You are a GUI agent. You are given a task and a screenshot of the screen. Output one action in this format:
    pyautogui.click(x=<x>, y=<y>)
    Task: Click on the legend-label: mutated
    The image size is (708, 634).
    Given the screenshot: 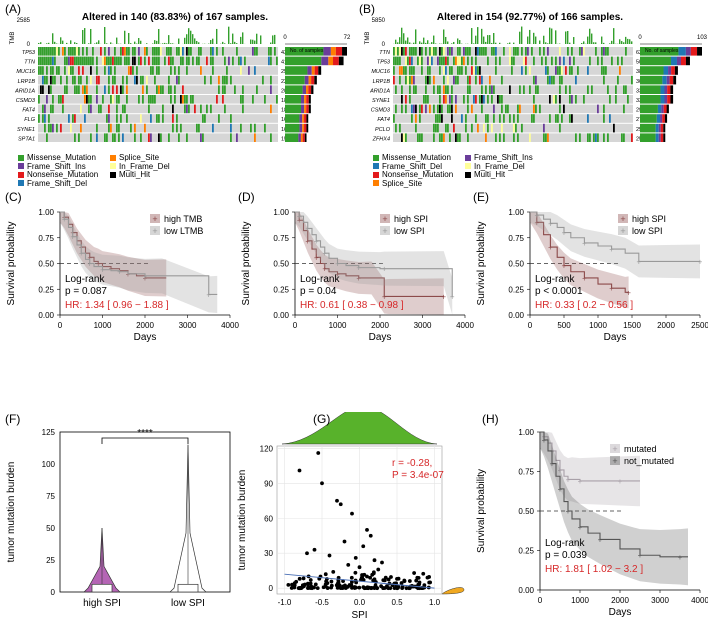 What is the action you would take?
    pyautogui.click(x=640, y=449)
    